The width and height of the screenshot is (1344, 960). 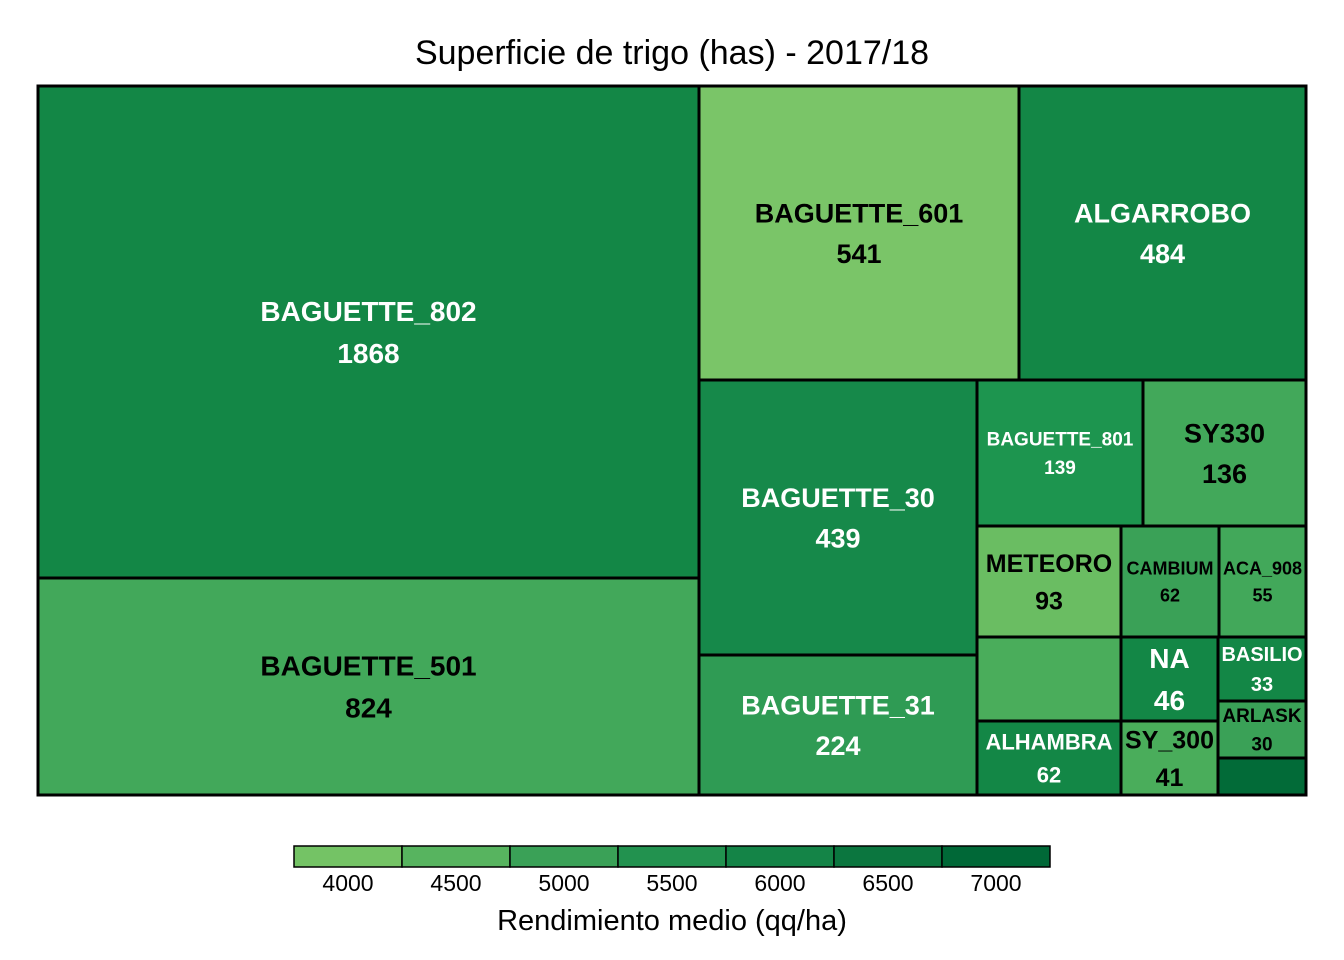 I want to click on legend-swatches, so click(x=672, y=856).